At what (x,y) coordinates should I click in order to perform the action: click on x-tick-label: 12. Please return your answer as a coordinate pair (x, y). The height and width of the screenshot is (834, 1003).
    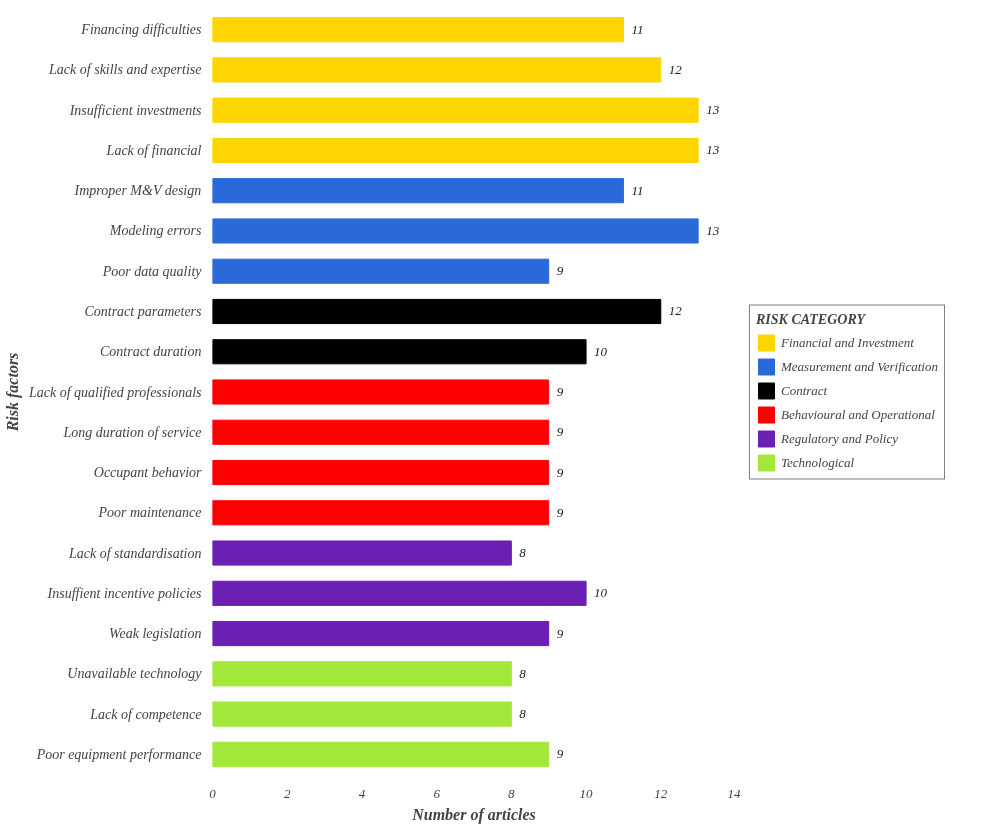
    Looking at the image, I should click on (661, 793).